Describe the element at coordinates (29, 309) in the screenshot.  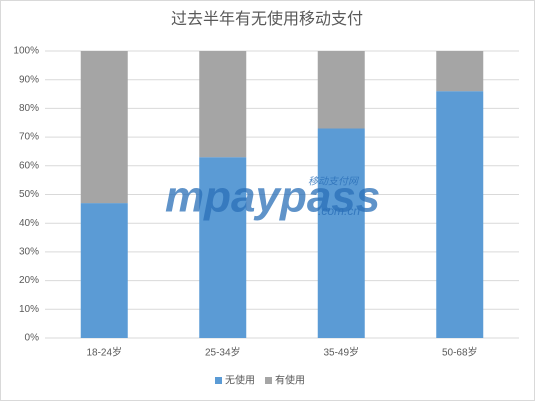
I see `y-tick-label: 10%` at that location.